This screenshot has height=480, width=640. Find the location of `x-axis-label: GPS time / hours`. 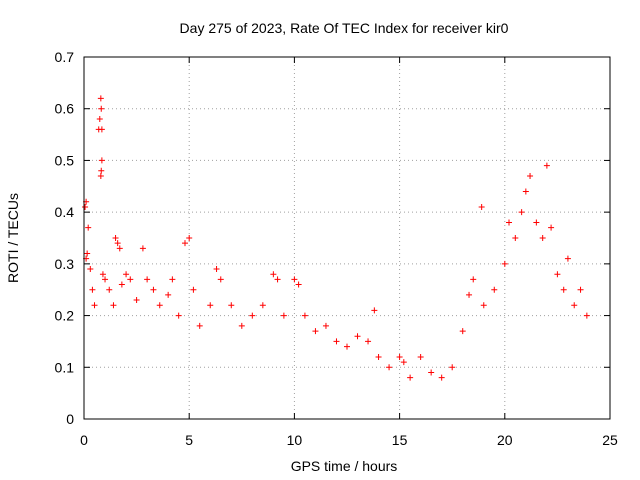

x-axis-label: GPS time / hours is located at coordinates (344, 466).